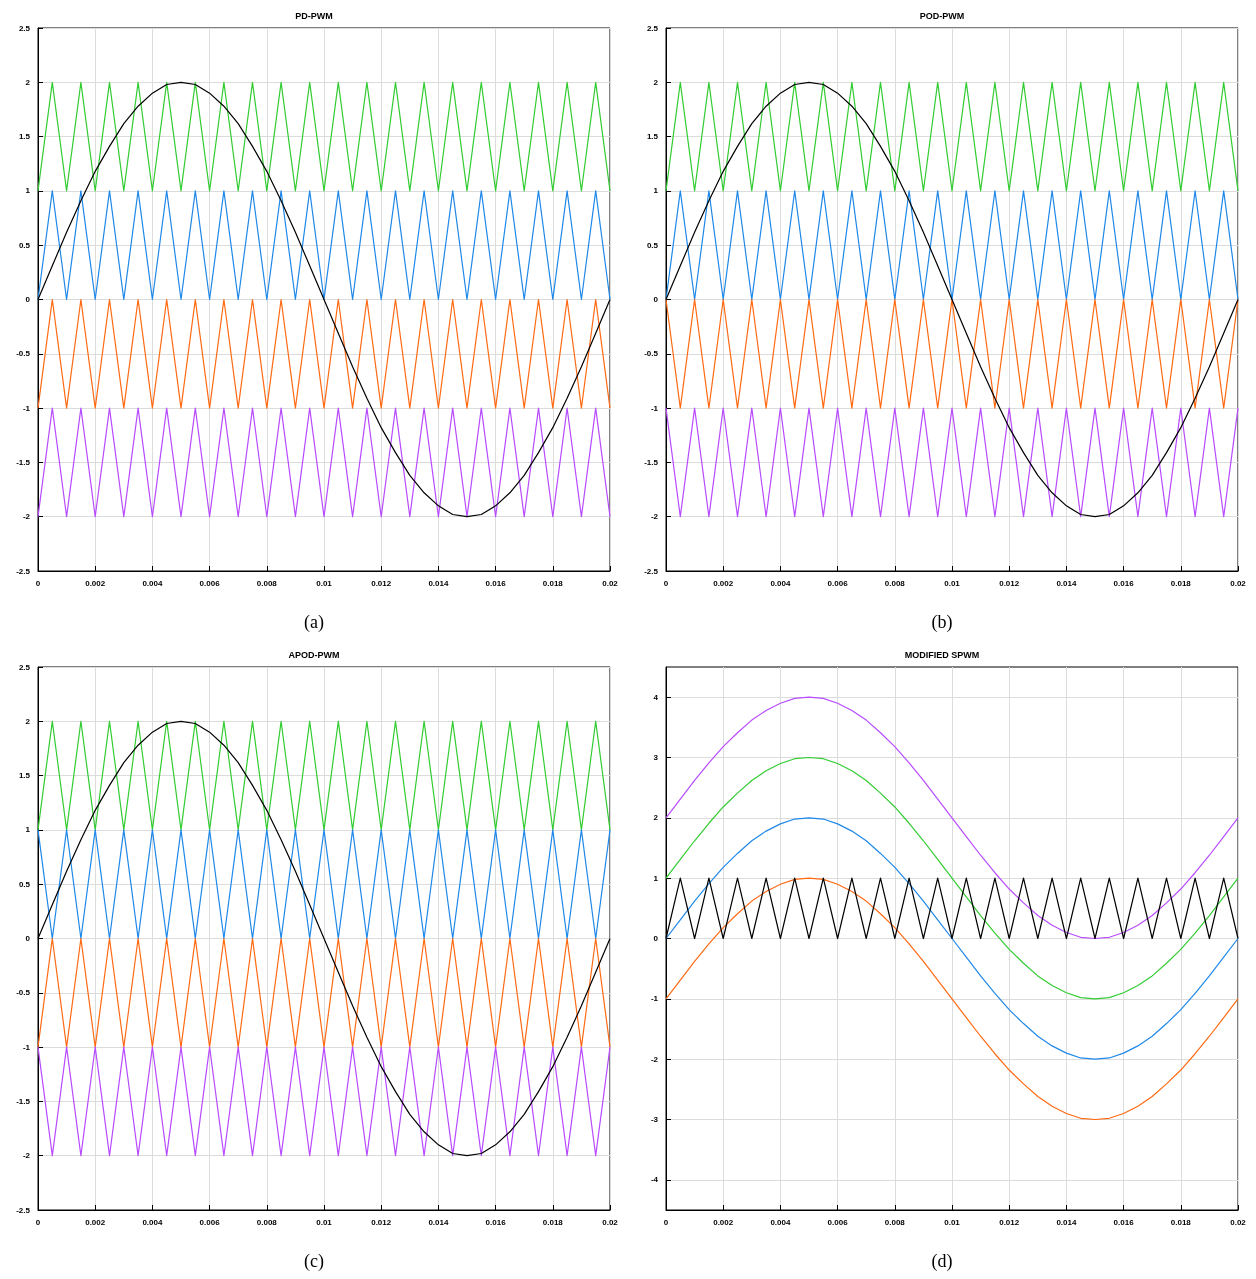  Describe the element at coordinates (314, 1261) in the screenshot. I see `text: (c)` at that location.